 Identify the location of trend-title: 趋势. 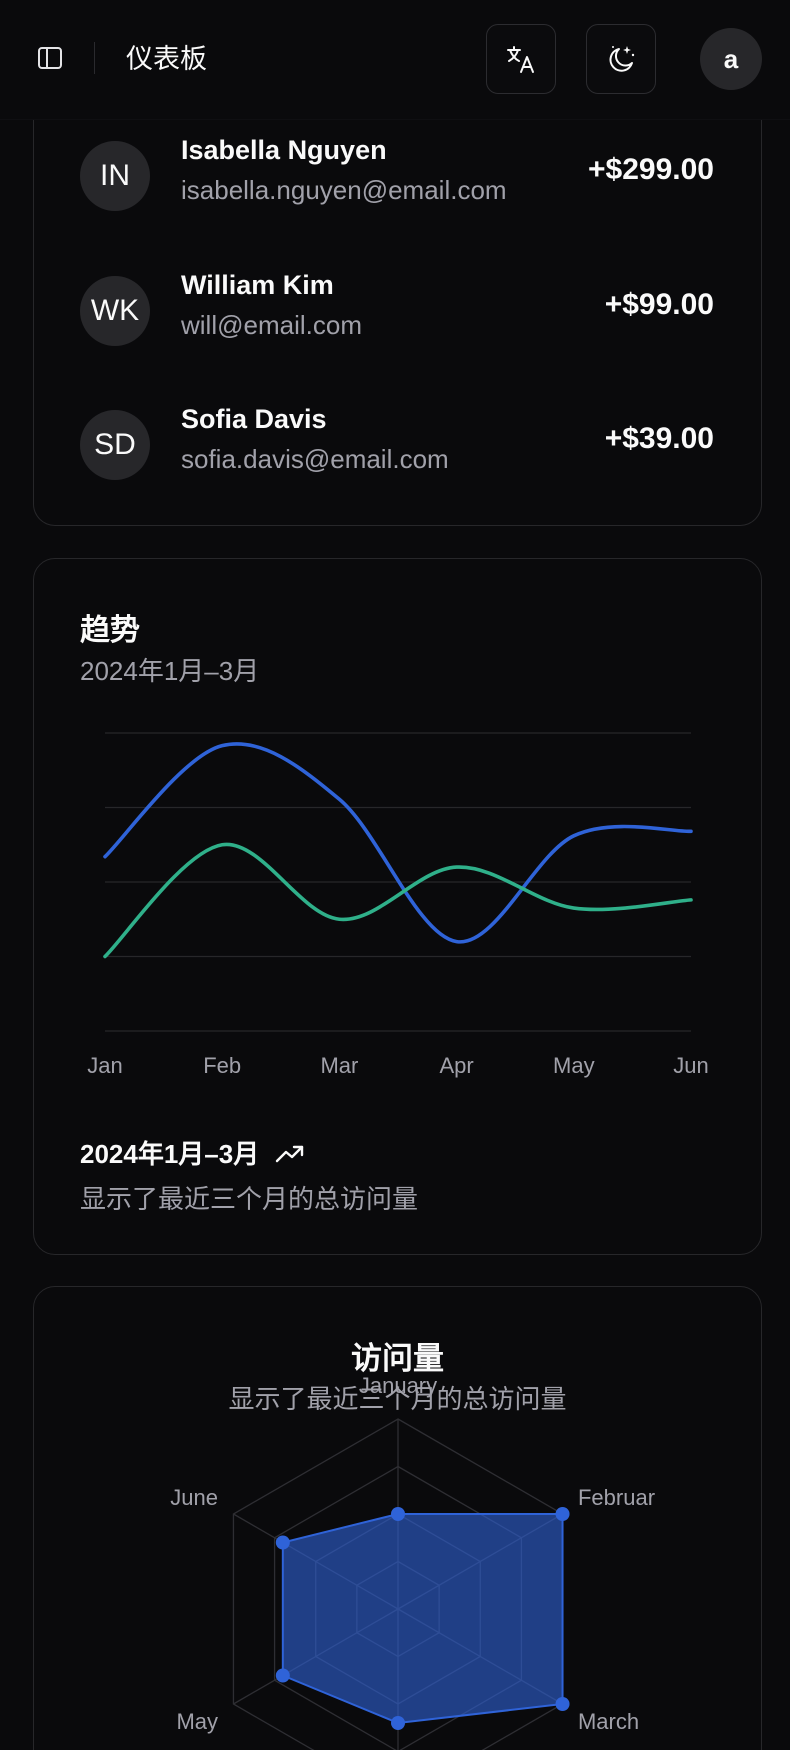
(110, 630).